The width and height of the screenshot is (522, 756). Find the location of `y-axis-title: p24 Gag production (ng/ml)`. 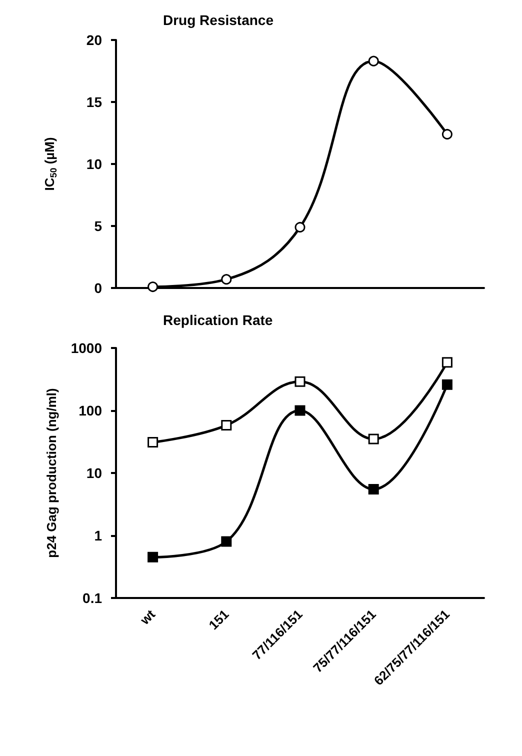

y-axis-title: p24 Gag production (ng/ml) is located at coordinates (51, 473).